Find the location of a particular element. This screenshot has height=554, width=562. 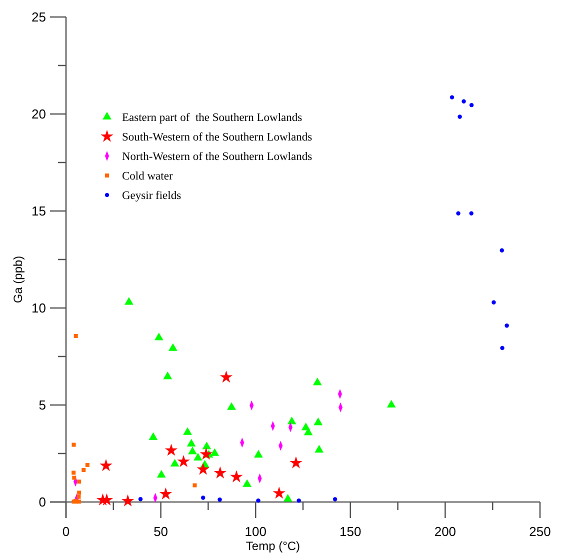

x-tick-label: 100 is located at coordinates (255, 531).